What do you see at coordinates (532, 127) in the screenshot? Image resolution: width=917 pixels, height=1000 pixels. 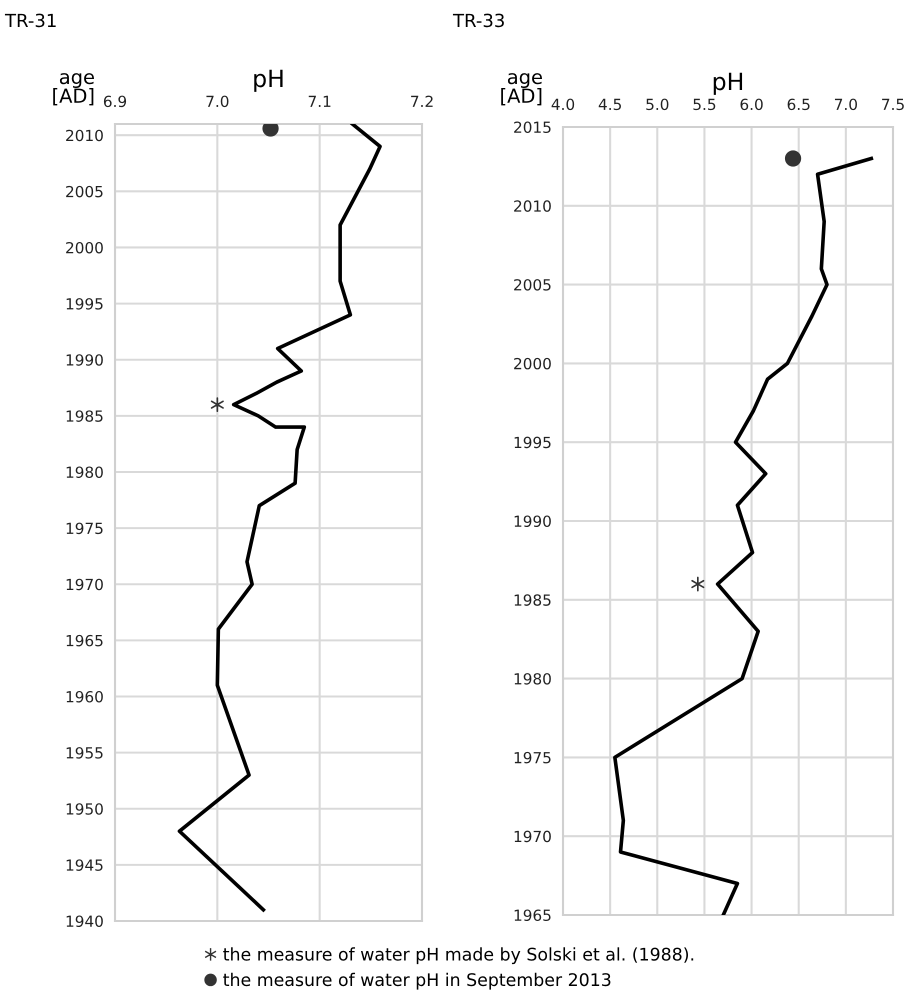 I see `y-tick-label: 2015` at bounding box center [532, 127].